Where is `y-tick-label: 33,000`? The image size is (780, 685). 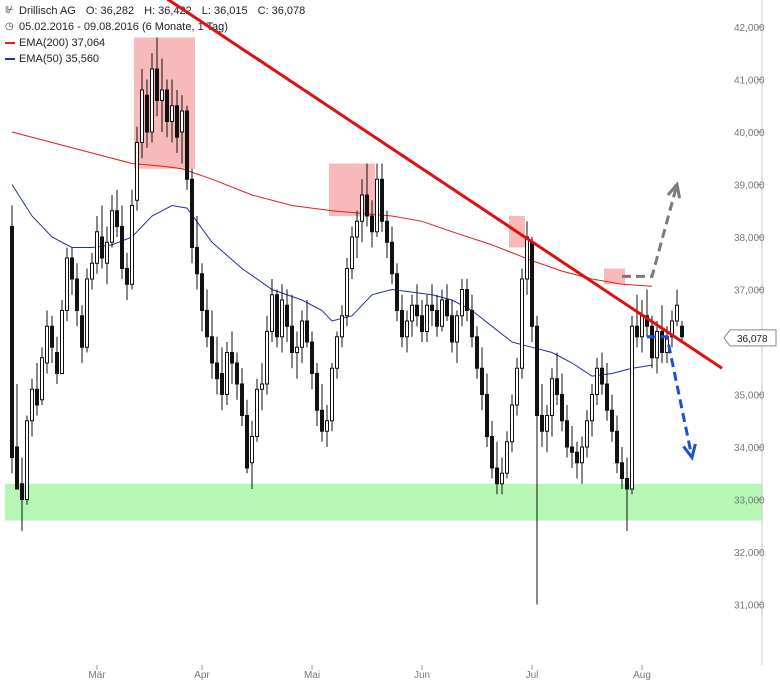 y-tick-label: 33,000 is located at coordinates (749, 501).